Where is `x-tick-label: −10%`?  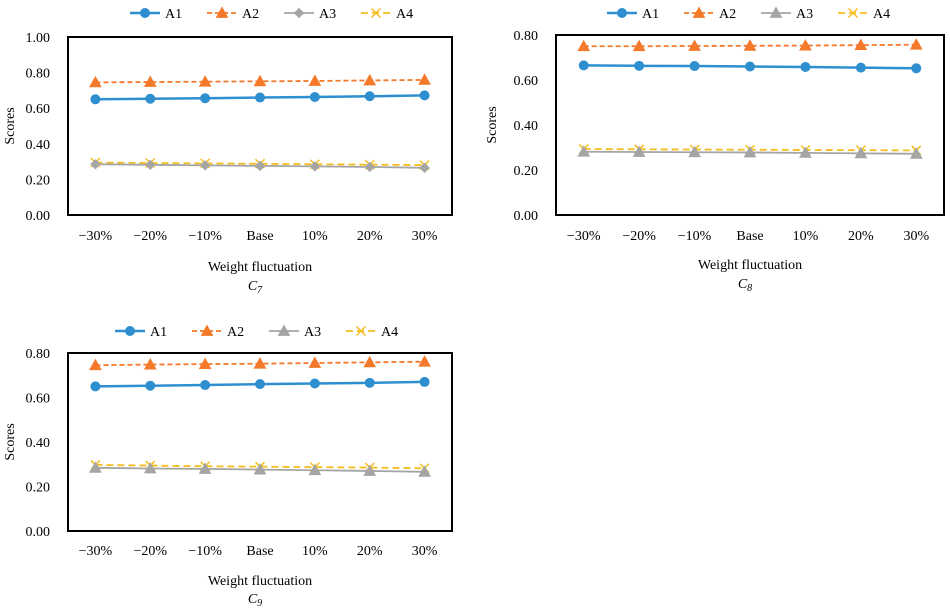 x-tick-label: −10% is located at coordinates (205, 551).